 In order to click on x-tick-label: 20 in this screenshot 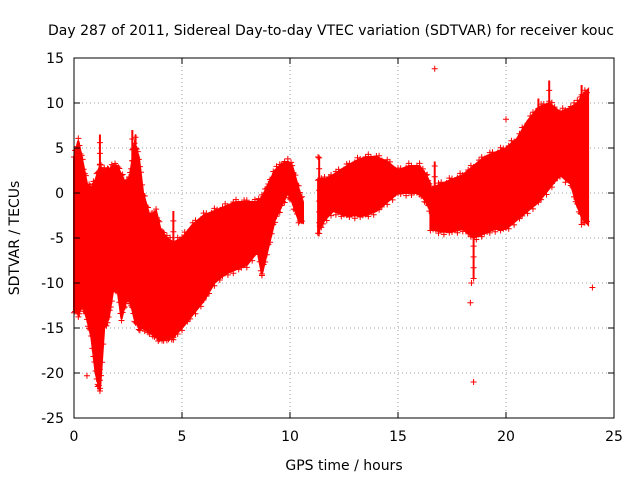, I will do `click(506, 437)`.